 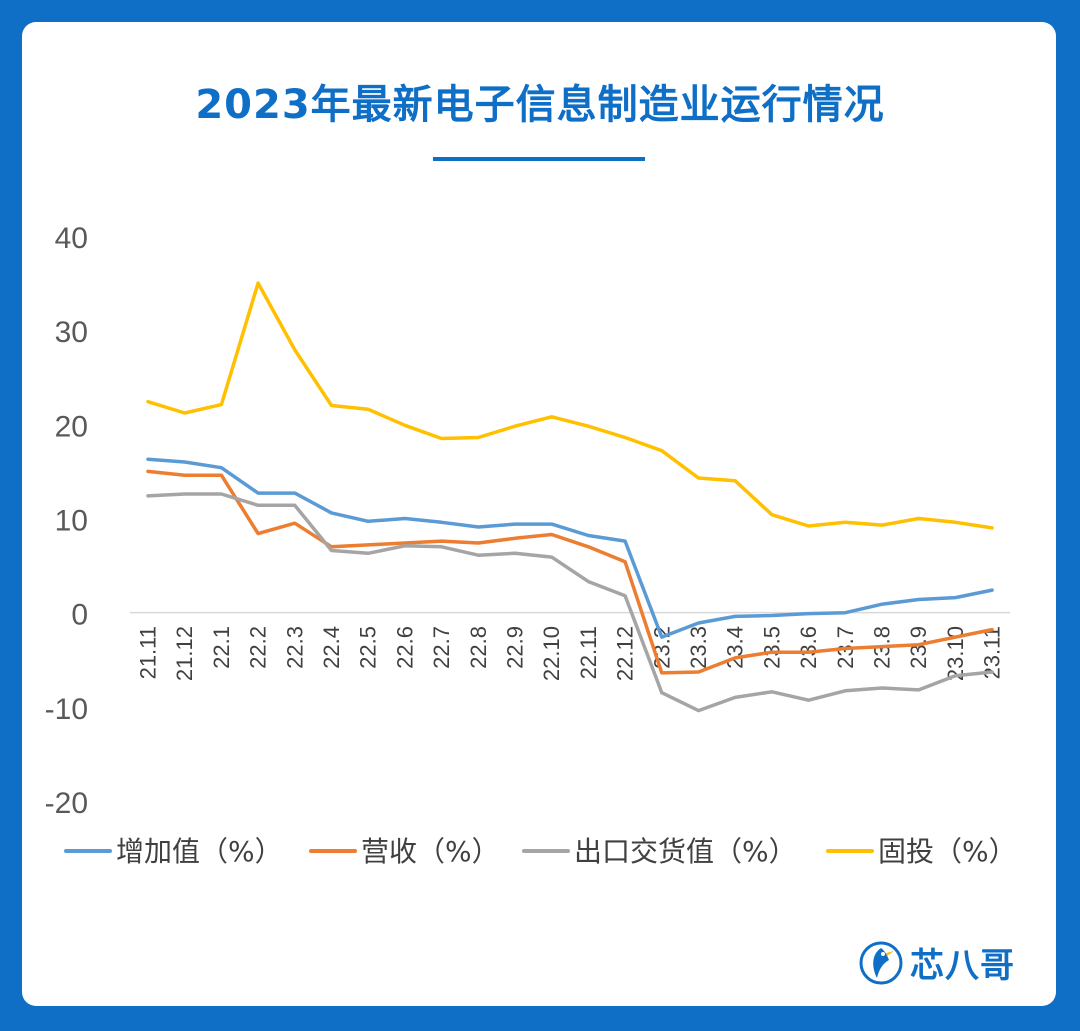 I want to click on x-tick-label: 22.8, so click(x=478, y=647).